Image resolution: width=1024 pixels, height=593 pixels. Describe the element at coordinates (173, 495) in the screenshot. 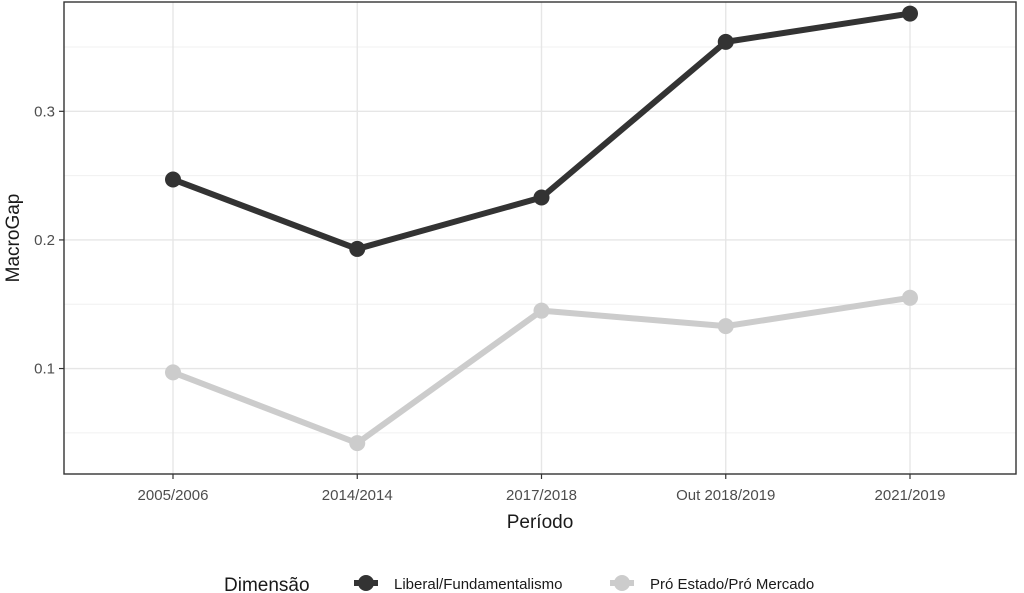

I see `x-tick-label: 2005/2006` at that location.